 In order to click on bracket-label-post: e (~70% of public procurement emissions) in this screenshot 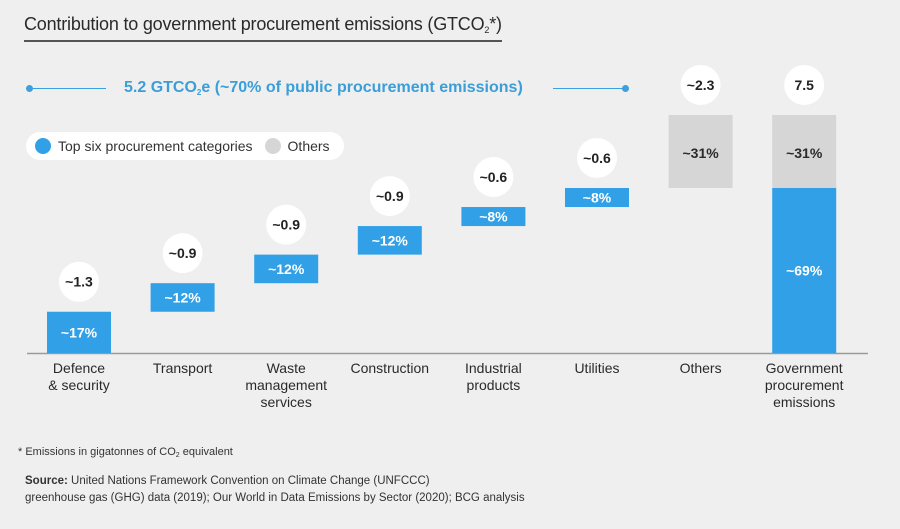, I will do `click(362, 87)`.